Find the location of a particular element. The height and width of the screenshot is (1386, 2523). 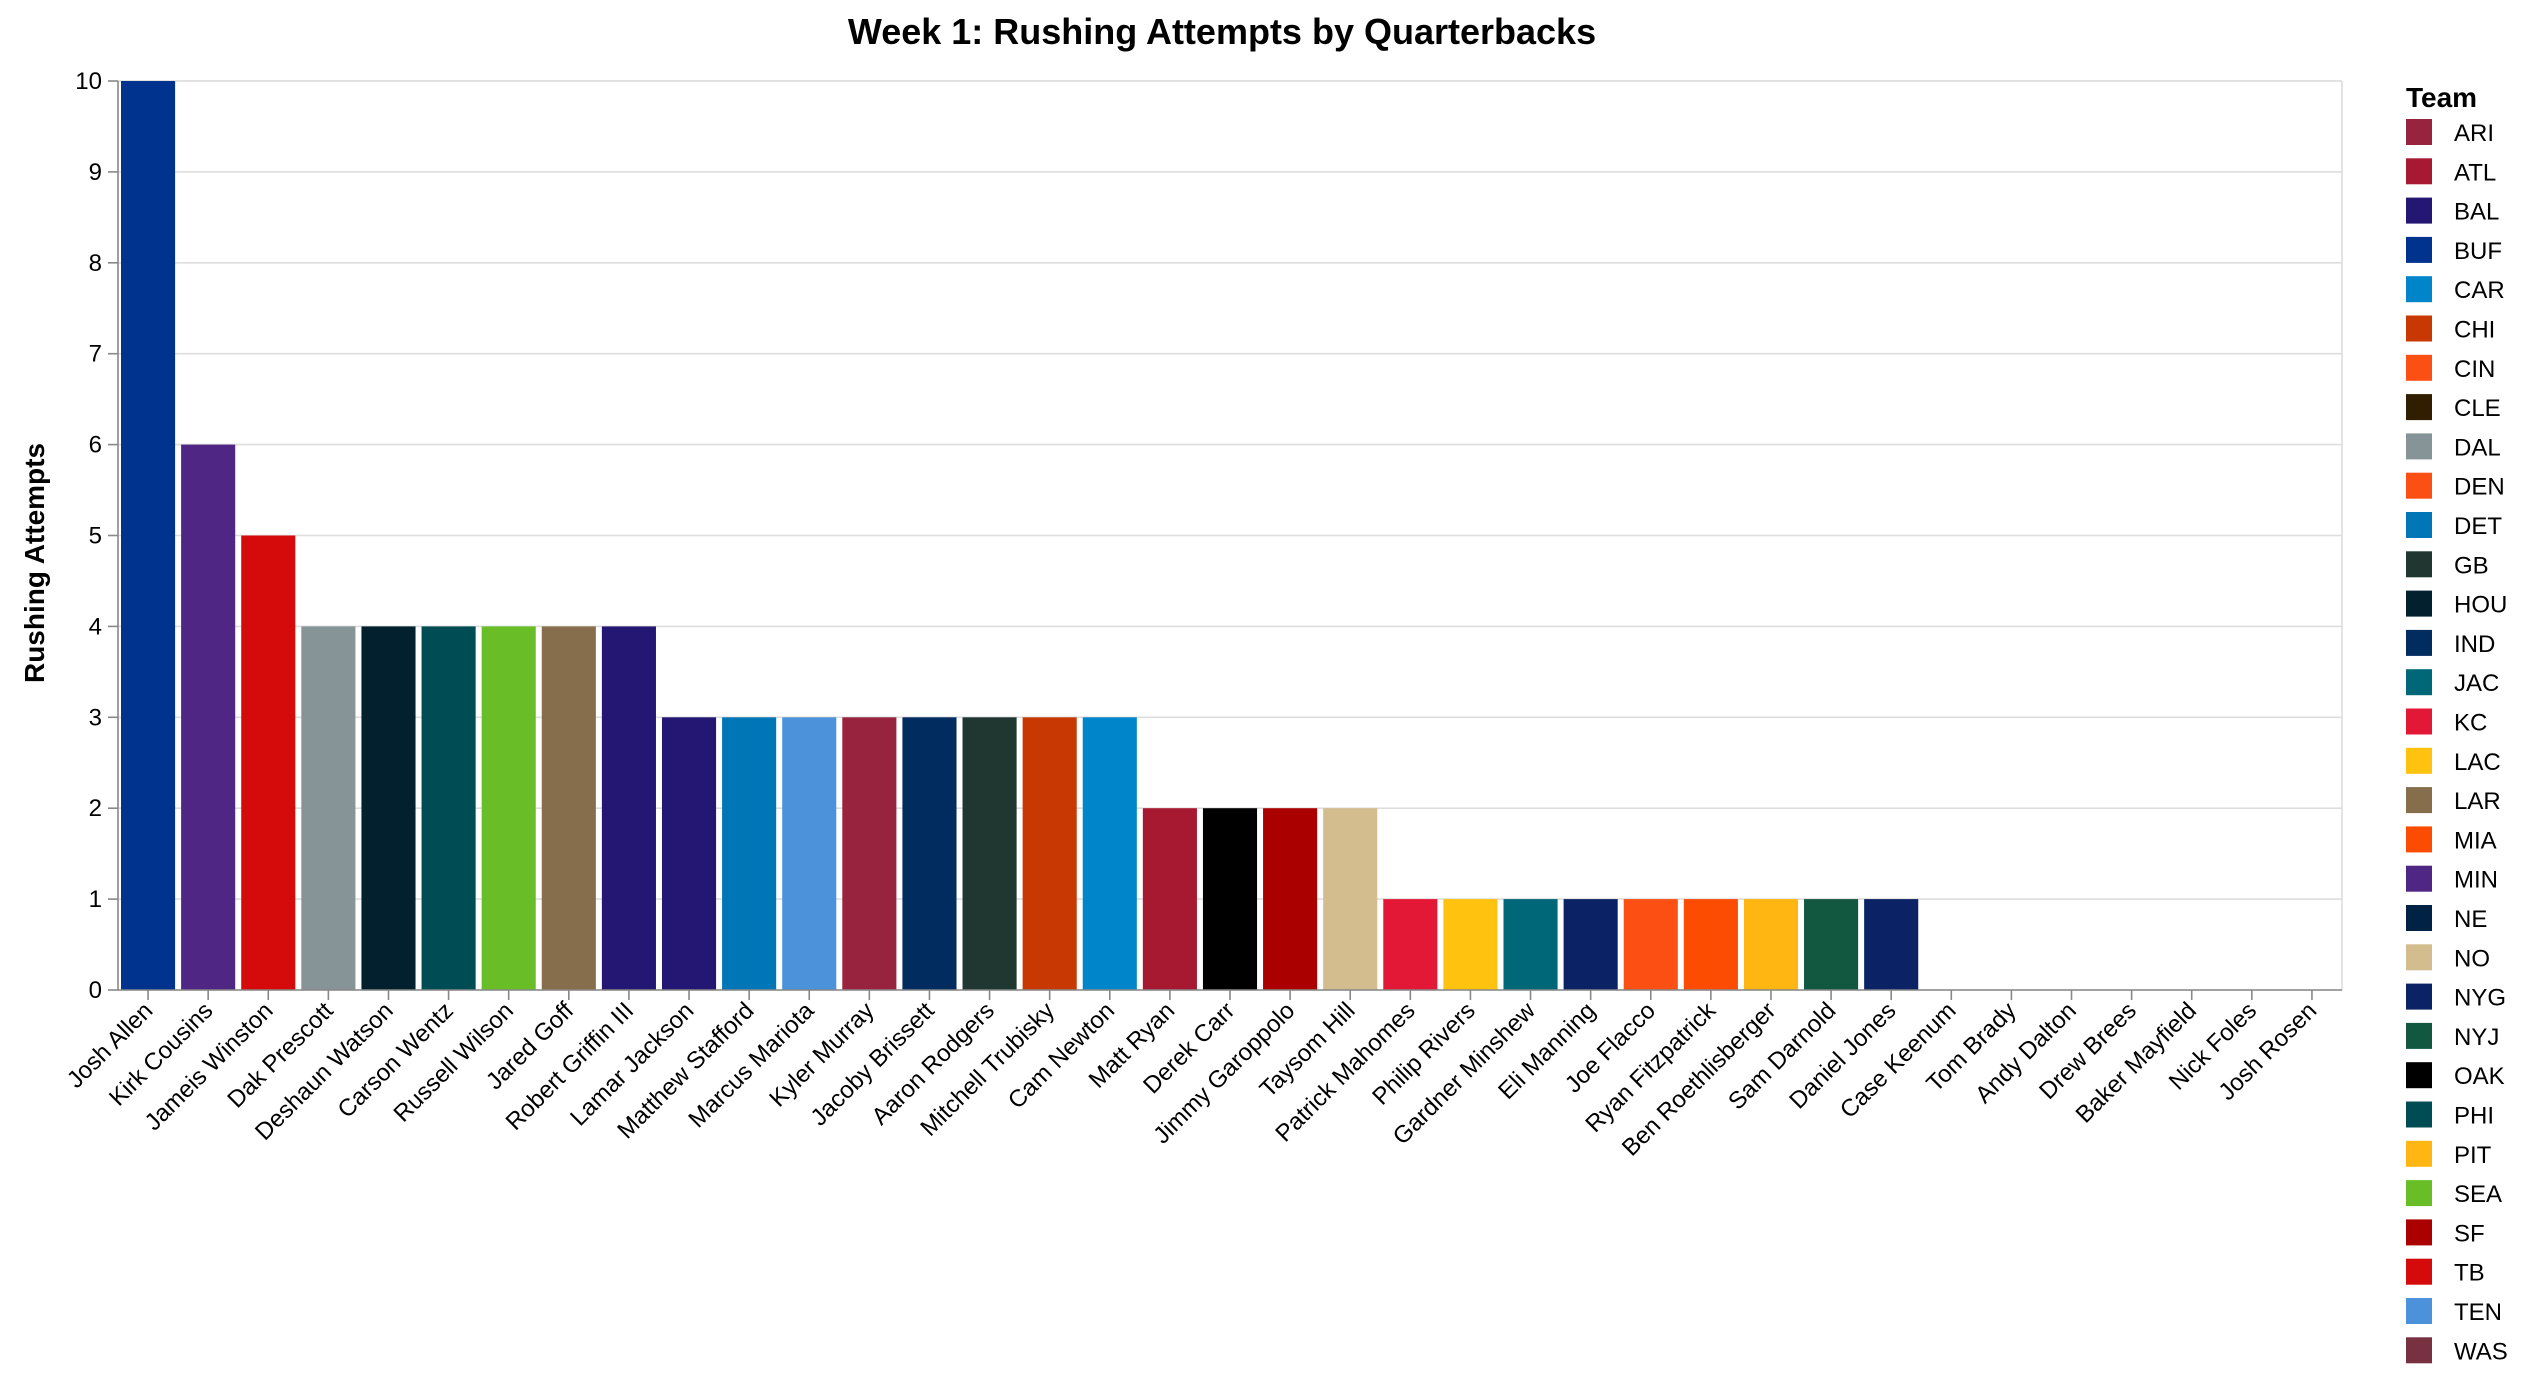

legend-label: ATL is located at coordinates (2475, 172).